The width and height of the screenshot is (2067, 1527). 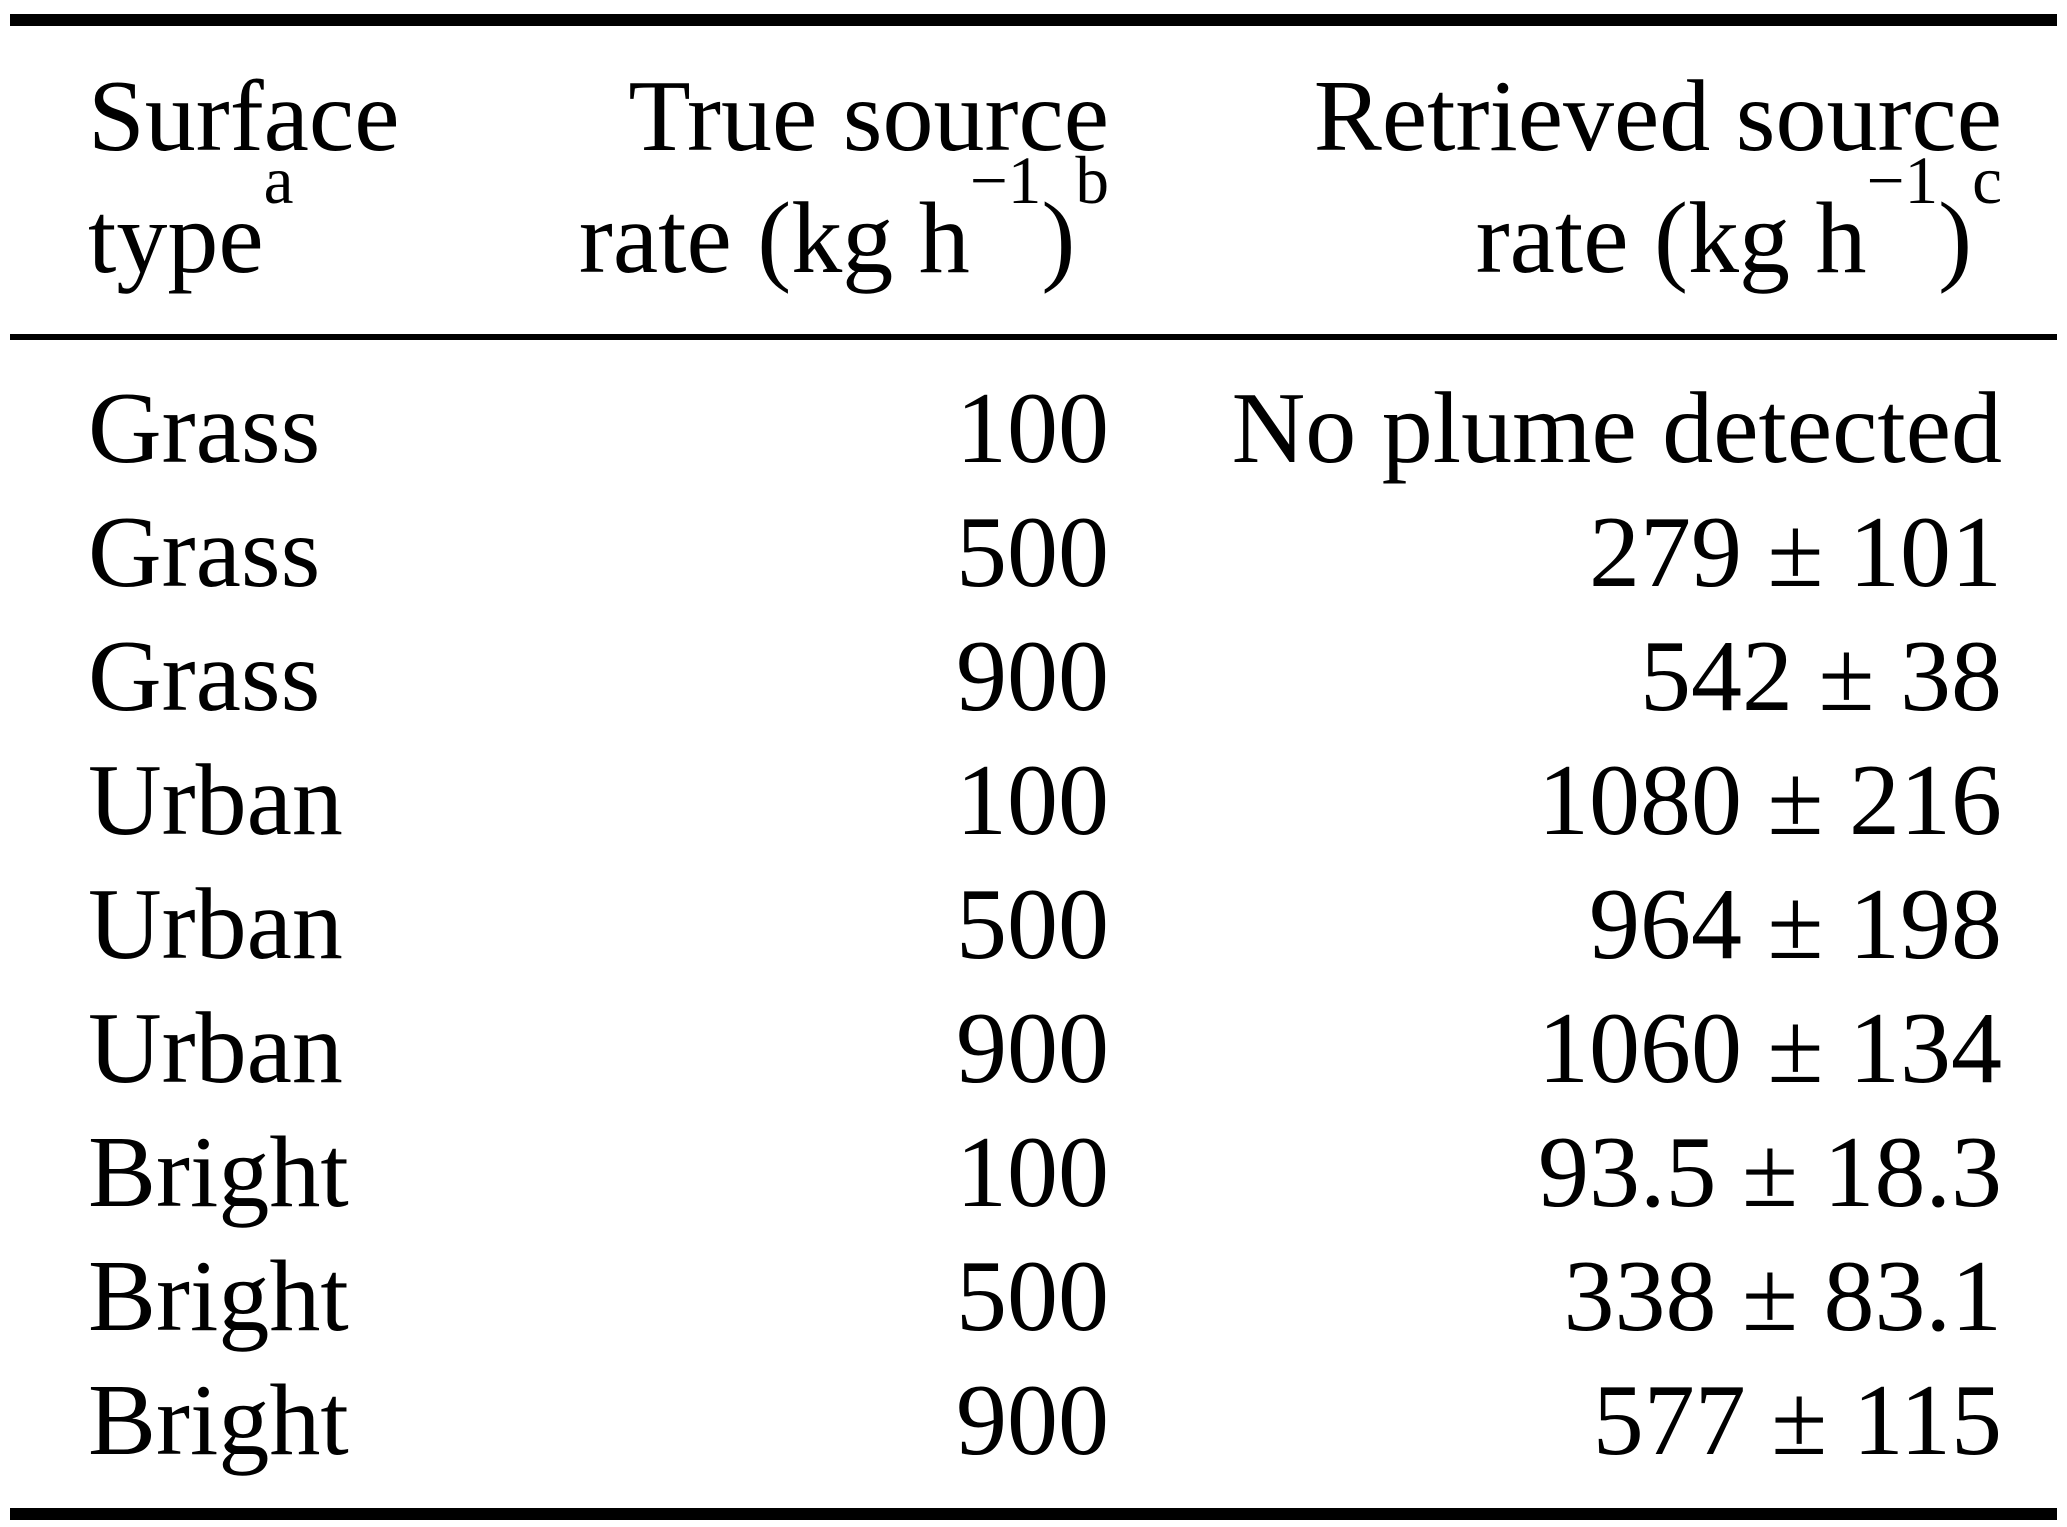 What do you see at coordinates (1797, 1420) in the screenshot?
I see `retrieved-rate-cell: 577 ± 115` at bounding box center [1797, 1420].